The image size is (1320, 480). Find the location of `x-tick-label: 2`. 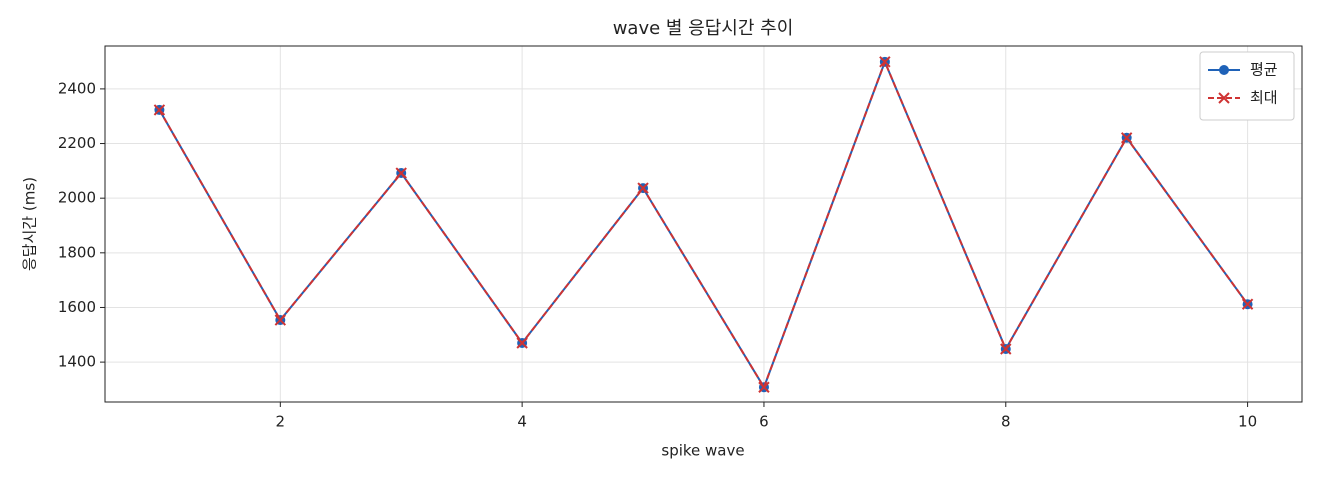

x-tick-label: 2 is located at coordinates (281, 422).